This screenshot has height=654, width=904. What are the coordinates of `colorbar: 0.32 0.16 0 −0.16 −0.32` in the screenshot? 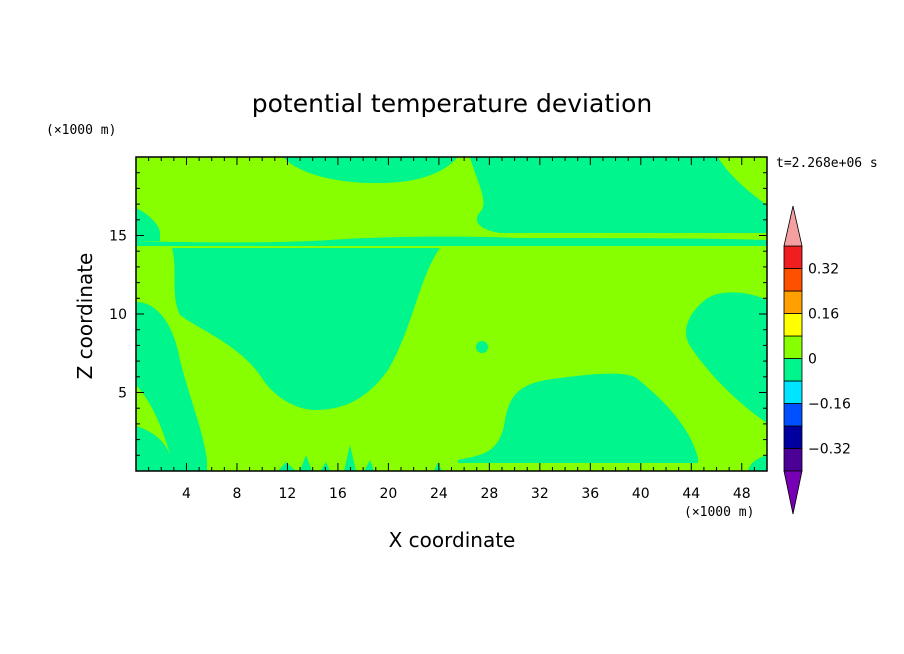 It's located at (817, 360).